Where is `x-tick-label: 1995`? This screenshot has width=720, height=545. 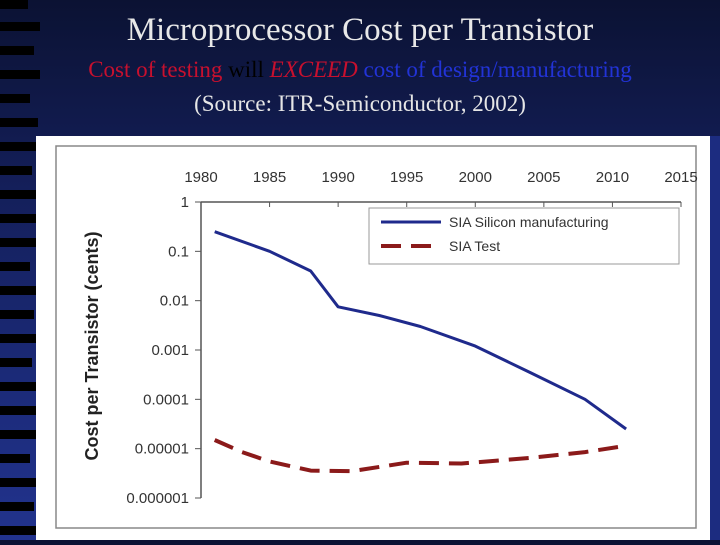 x-tick-label: 1995 is located at coordinates (406, 177).